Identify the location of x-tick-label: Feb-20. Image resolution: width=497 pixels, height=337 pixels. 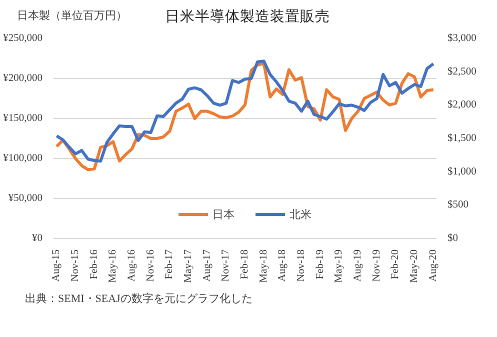
(396, 264).